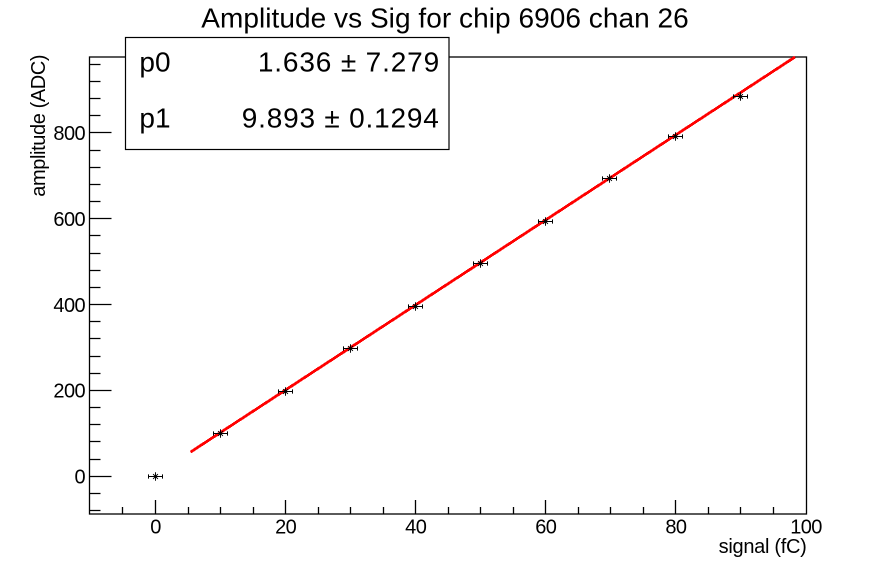  Describe the element at coordinates (286, 528) in the screenshot. I see `svg-text: 20` at that location.